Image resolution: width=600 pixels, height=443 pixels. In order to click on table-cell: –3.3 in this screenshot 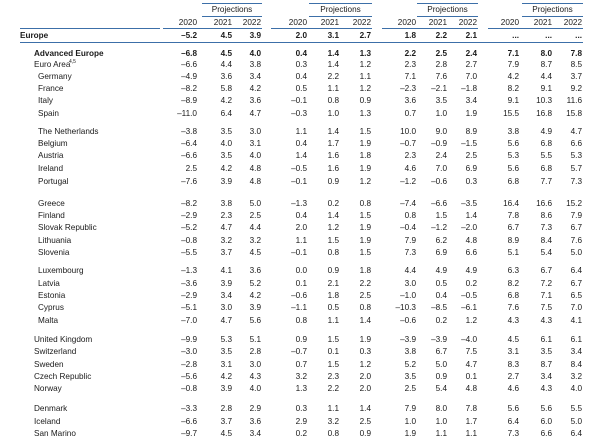, I will do `click(189, 408)`.